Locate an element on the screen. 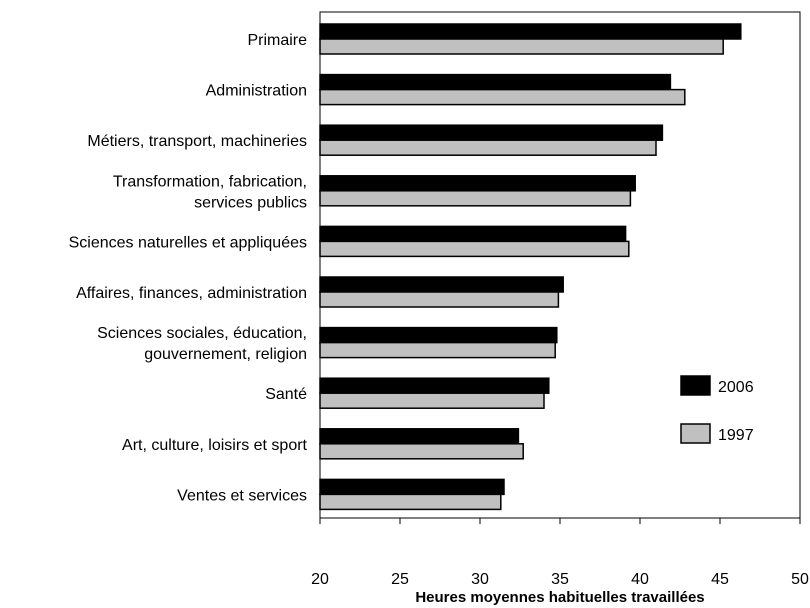 The image size is (810, 608). x-tick-label-25: 25 is located at coordinates (400, 579).